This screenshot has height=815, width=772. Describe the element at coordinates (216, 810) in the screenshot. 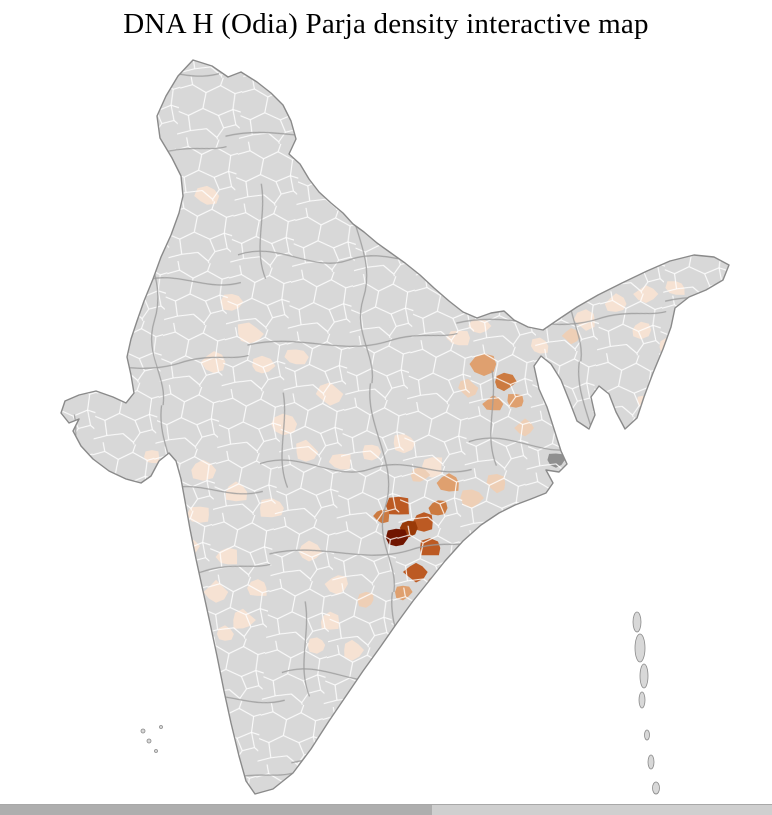

I see `scrollbar-thumb` at that location.